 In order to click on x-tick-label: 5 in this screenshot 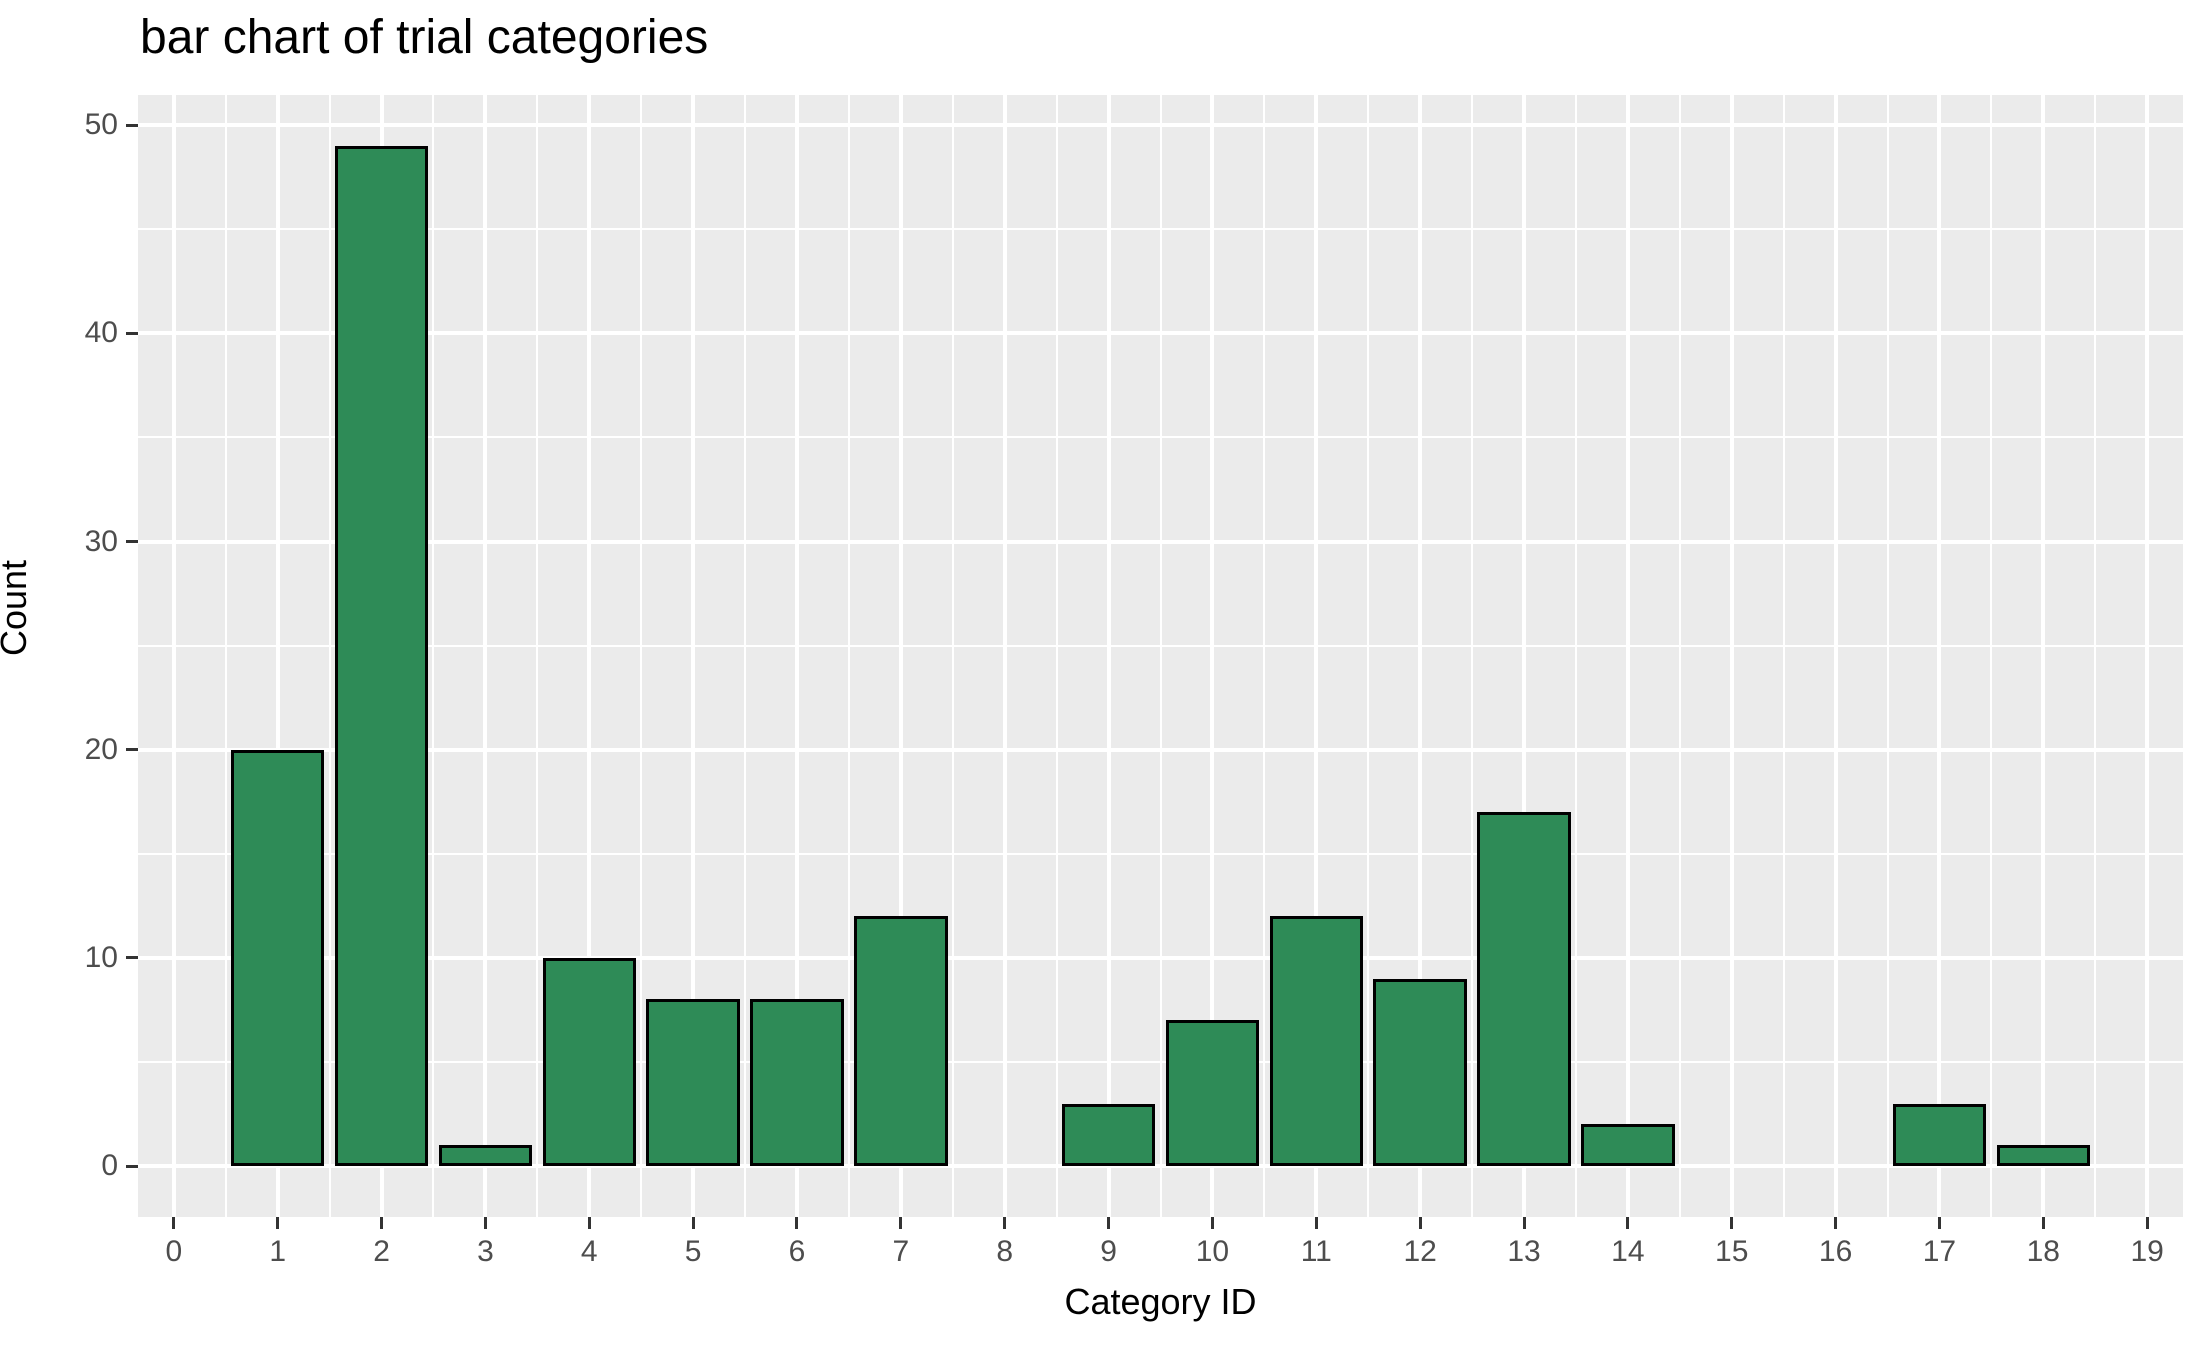, I will do `click(693, 1251)`.